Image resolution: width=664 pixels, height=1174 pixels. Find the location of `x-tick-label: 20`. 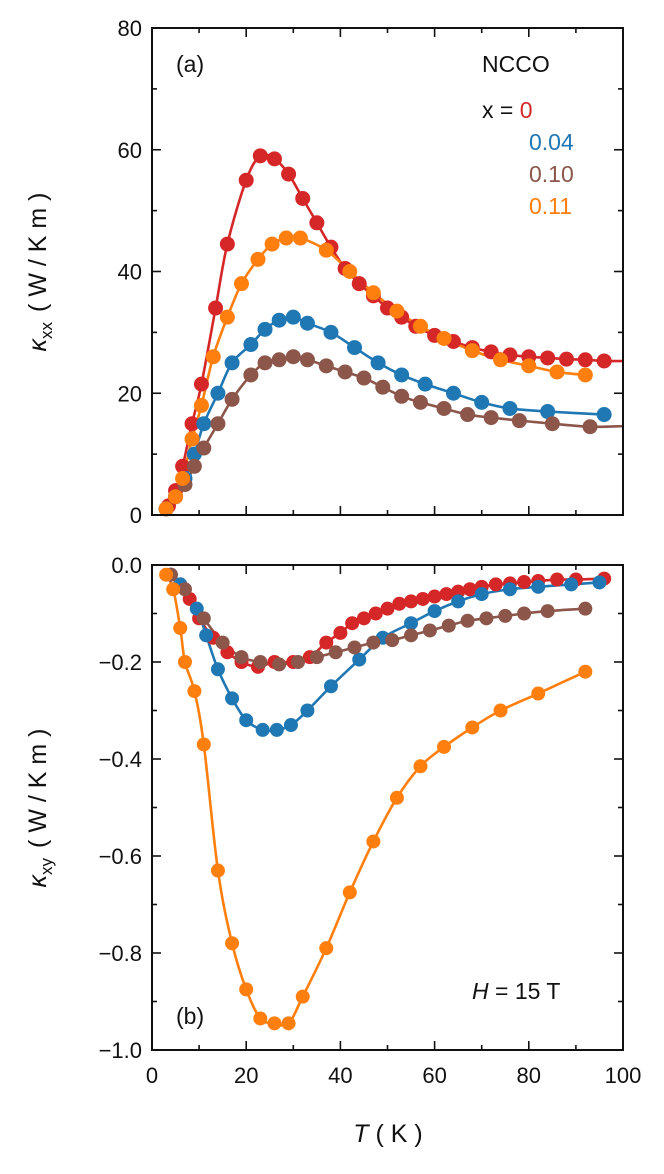

x-tick-label: 20 is located at coordinates (246, 1075).